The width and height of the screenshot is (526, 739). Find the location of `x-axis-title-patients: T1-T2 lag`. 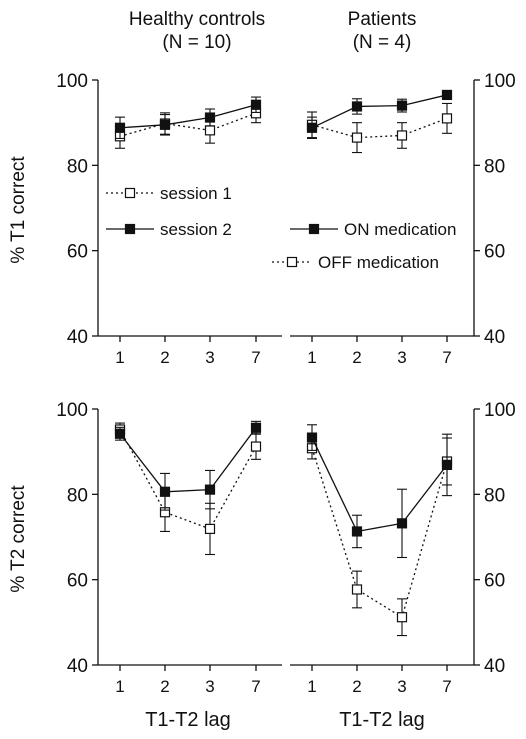

x-axis-title-patients: T1-T2 lag is located at coordinates (382, 720).